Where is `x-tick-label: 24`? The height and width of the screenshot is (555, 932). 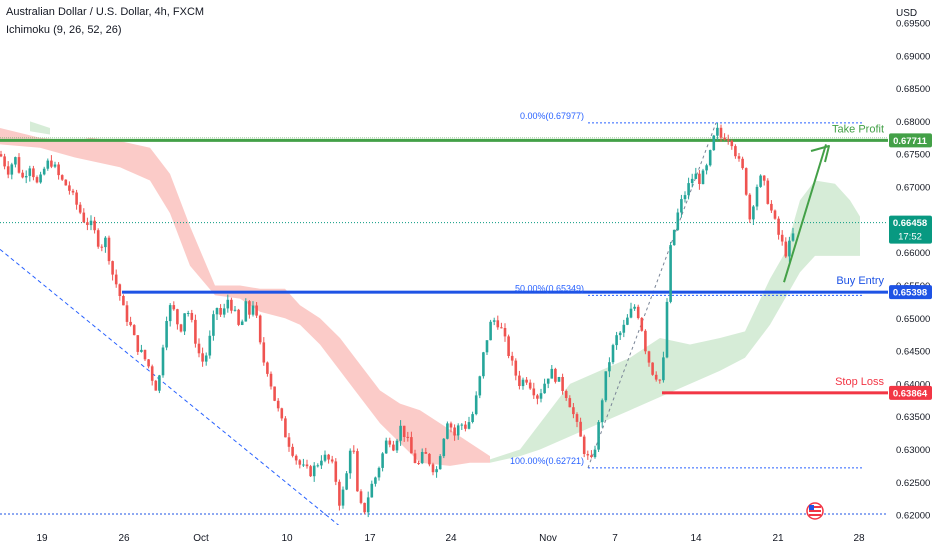
x-tick-label: 24 is located at coordinates (451, 538).